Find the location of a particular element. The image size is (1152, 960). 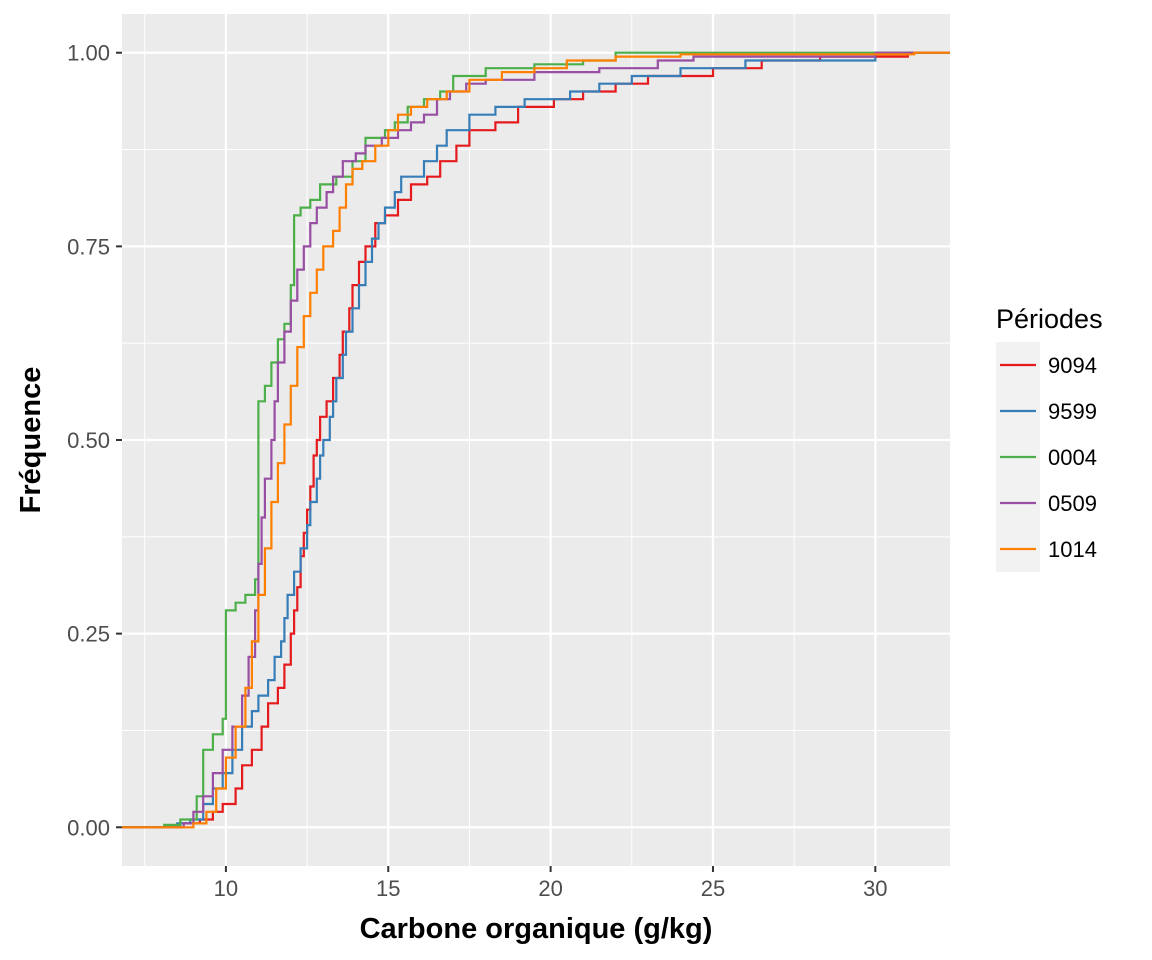

x-tick-label: 30 is located at coordinates (875, 888).